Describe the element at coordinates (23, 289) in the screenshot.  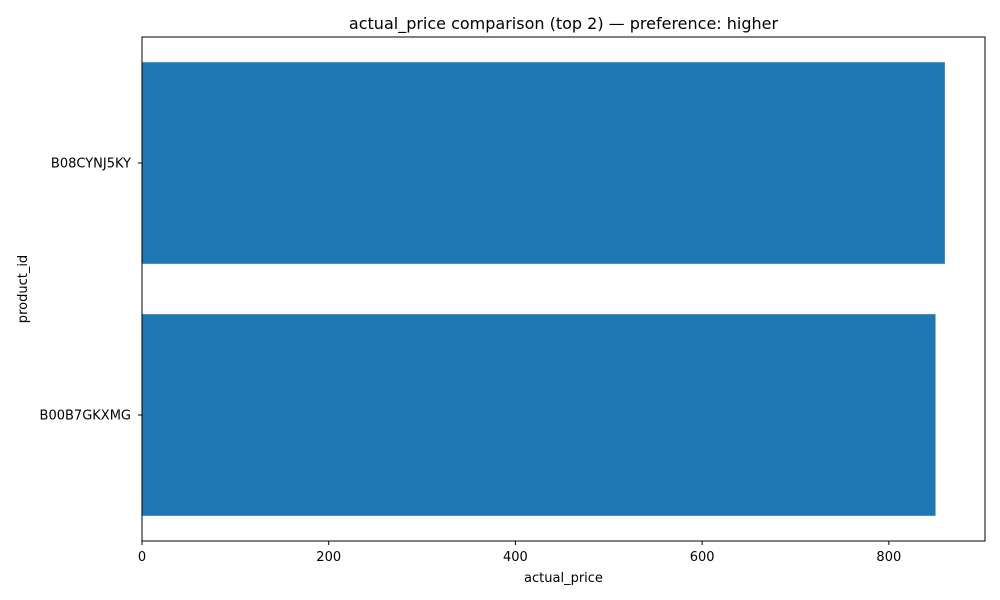
I see `y-axis-label: product_id` at that location.